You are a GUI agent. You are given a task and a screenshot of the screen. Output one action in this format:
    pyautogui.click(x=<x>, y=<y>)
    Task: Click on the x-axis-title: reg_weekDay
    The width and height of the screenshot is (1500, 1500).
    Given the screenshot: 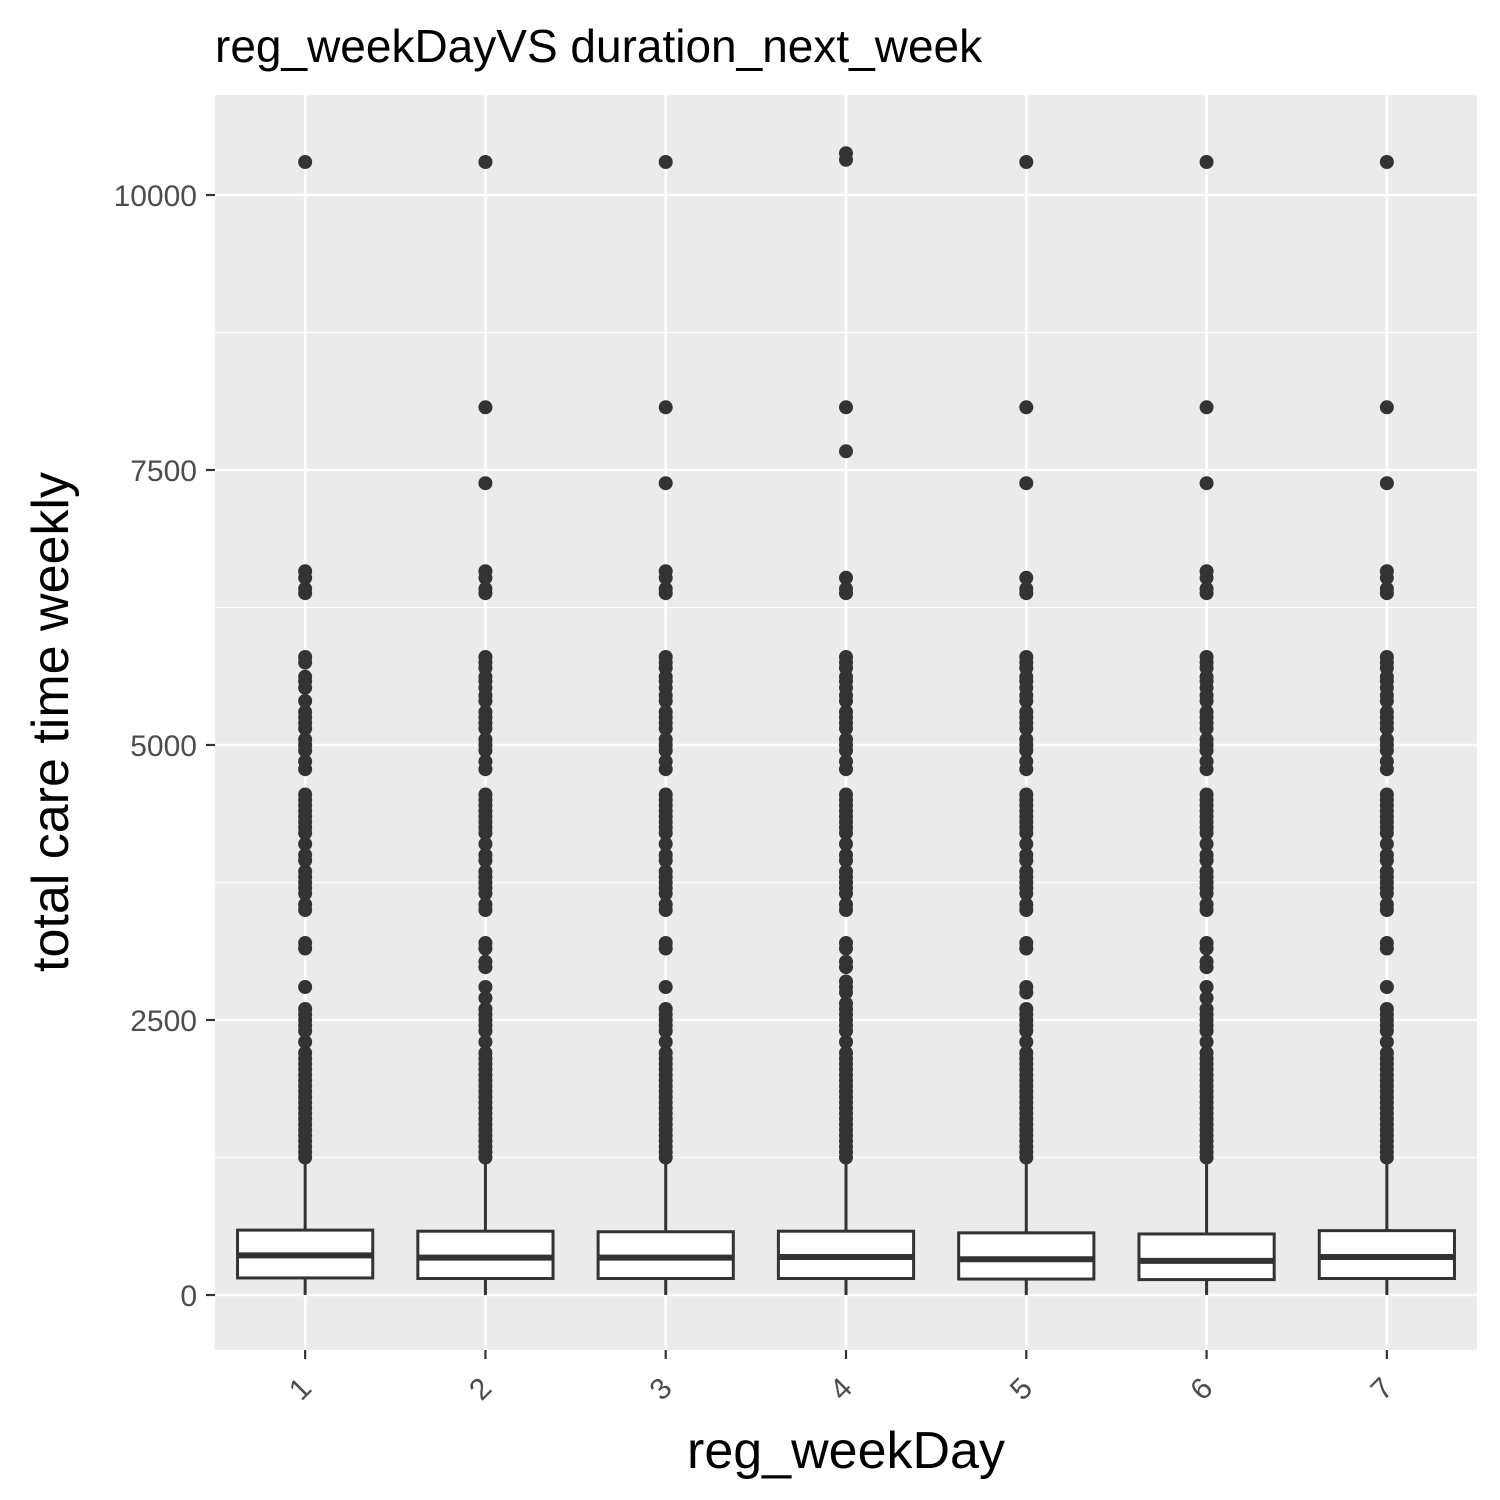 What is the action you would take?
    pyautogui.click(x=846, y=1451)
    